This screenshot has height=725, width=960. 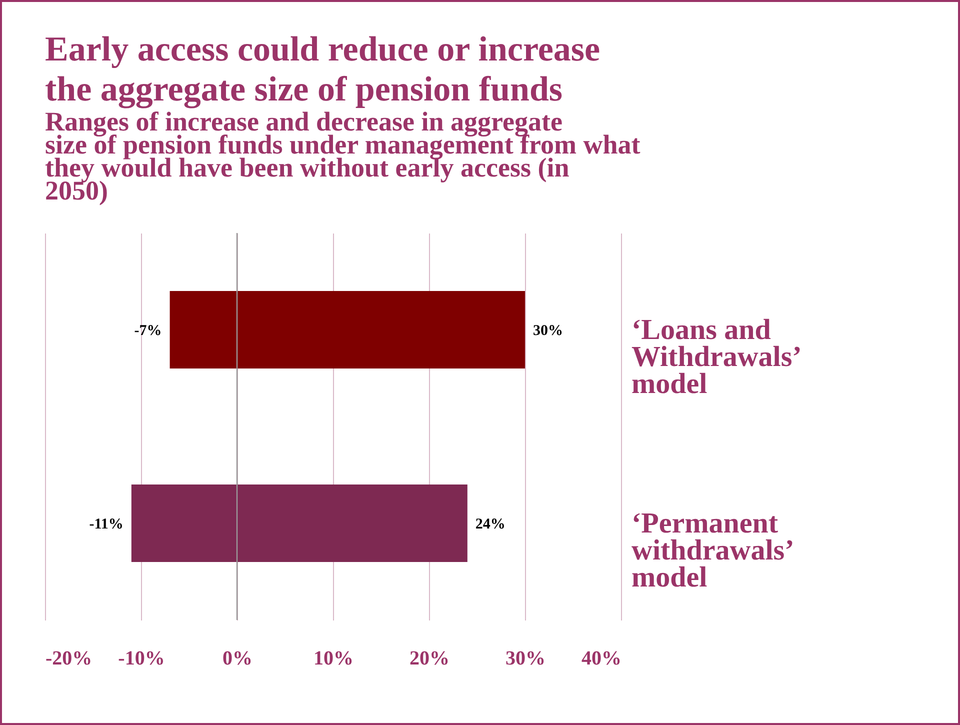 I want to click on annotation: -11%, so click(x=106, y=524).